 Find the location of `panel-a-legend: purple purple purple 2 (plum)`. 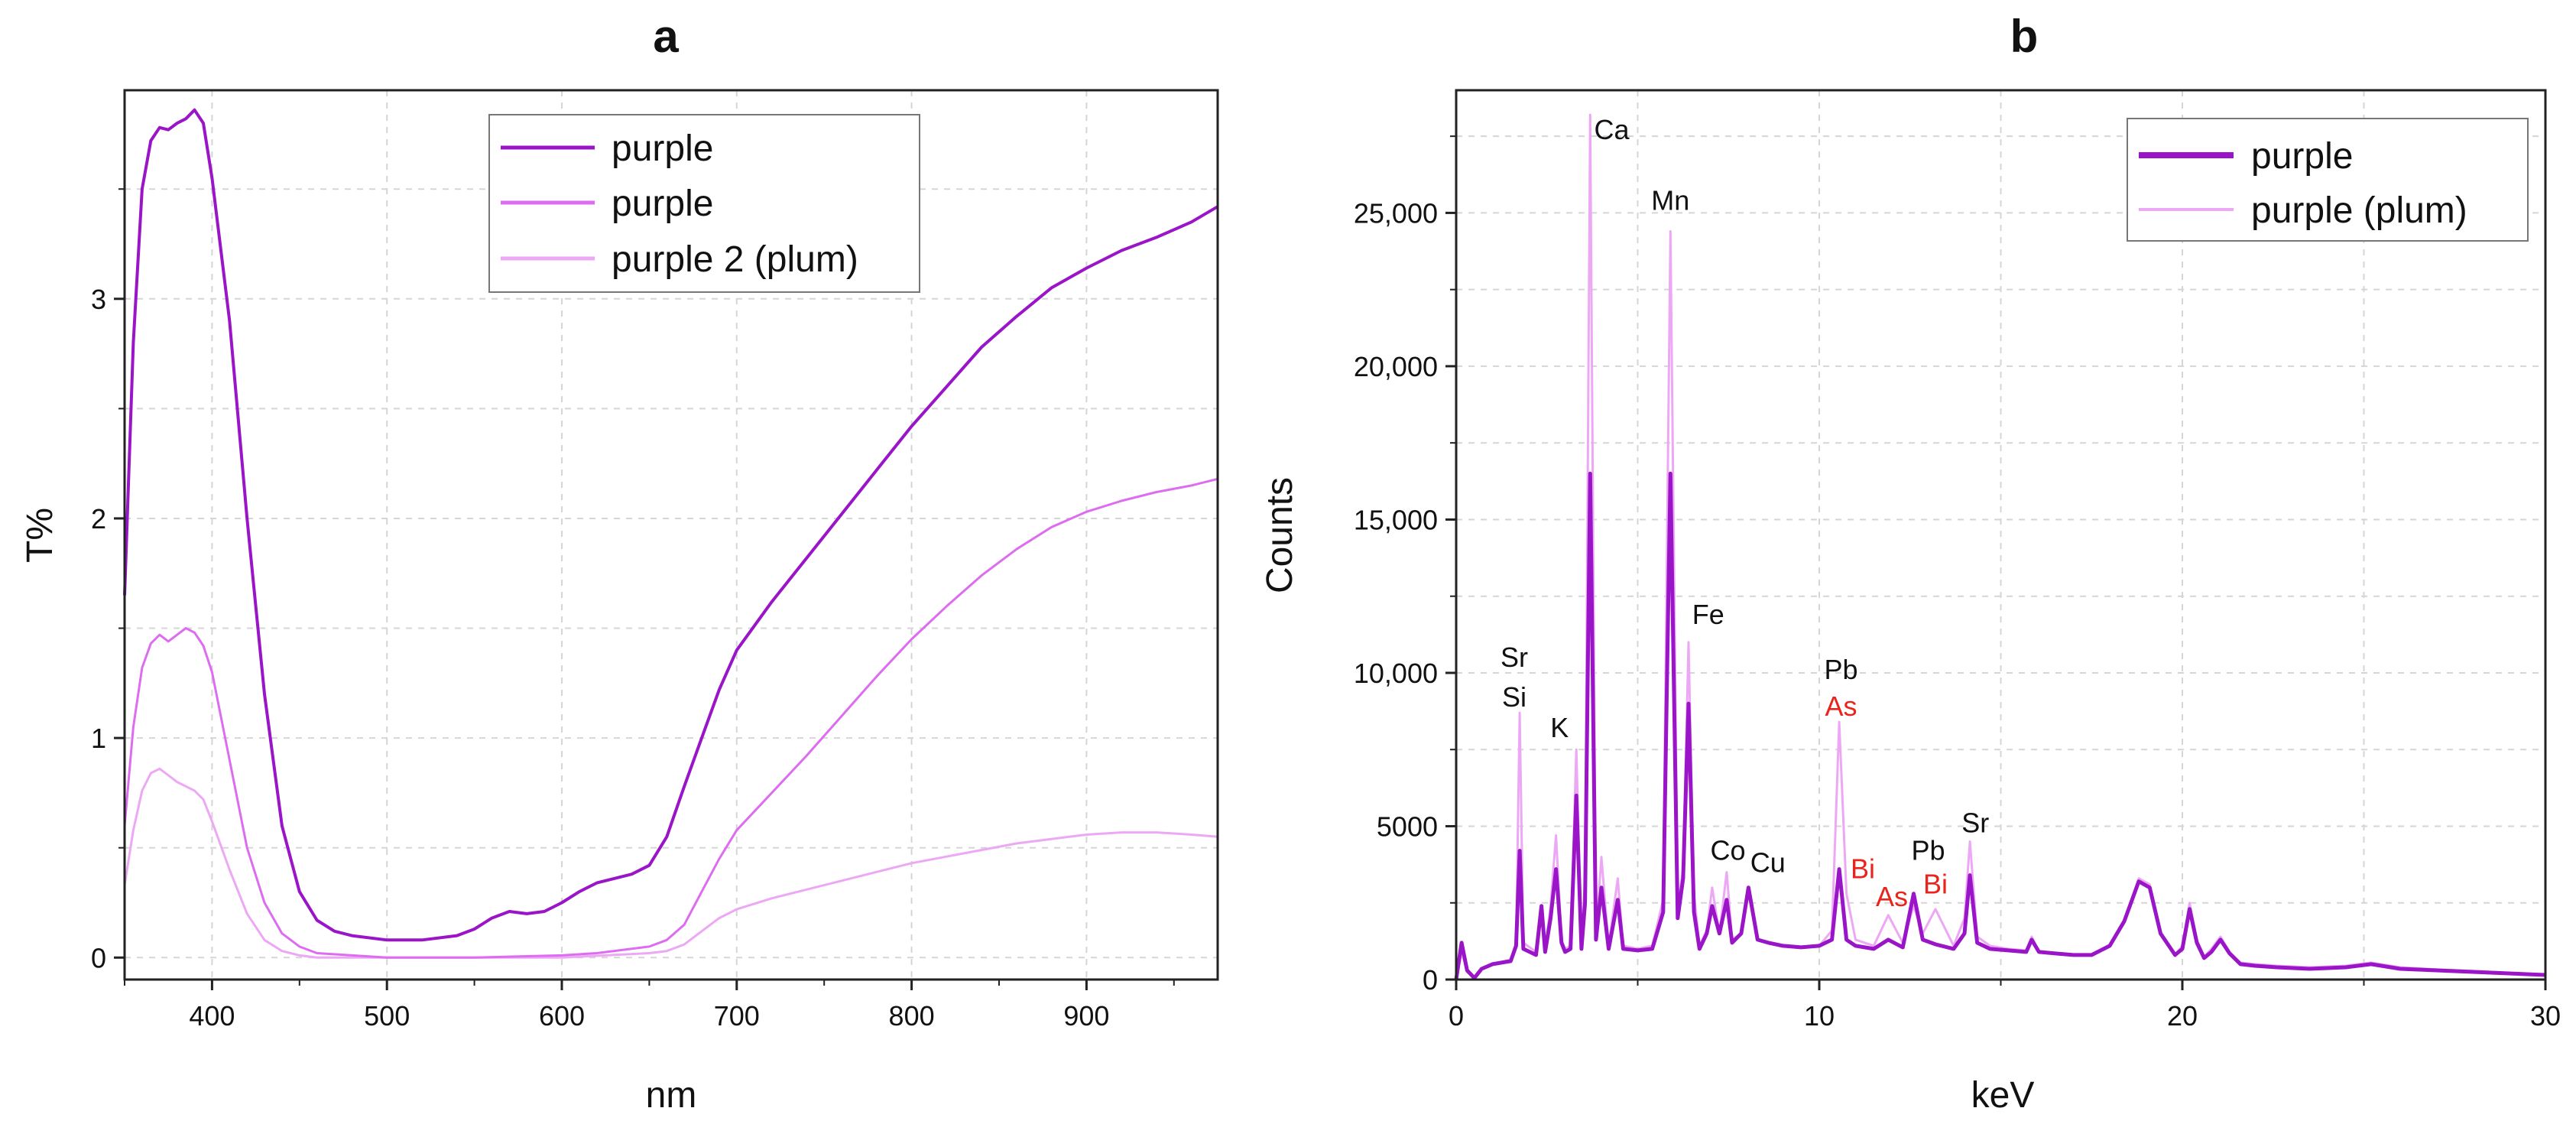

panel-a-legend: purple purple purple 2 (plum) is located at coordinates (704, 203).